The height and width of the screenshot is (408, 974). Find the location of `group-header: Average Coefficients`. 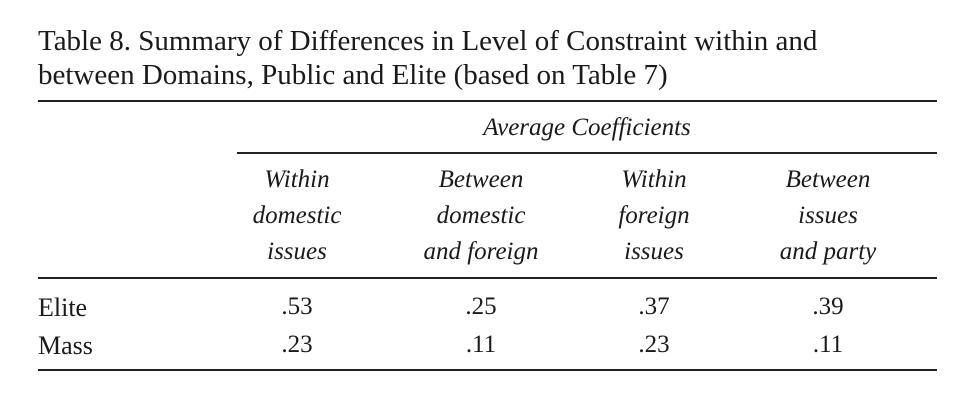

group-header: Average Coefficients is located at coordinates (587, 127).